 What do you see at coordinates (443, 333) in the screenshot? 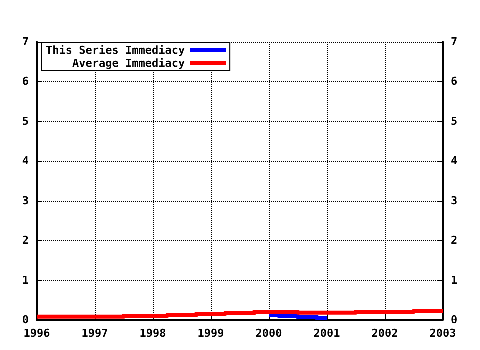
I see `x-tick-label: 2003` at bounding box center [443, 333].